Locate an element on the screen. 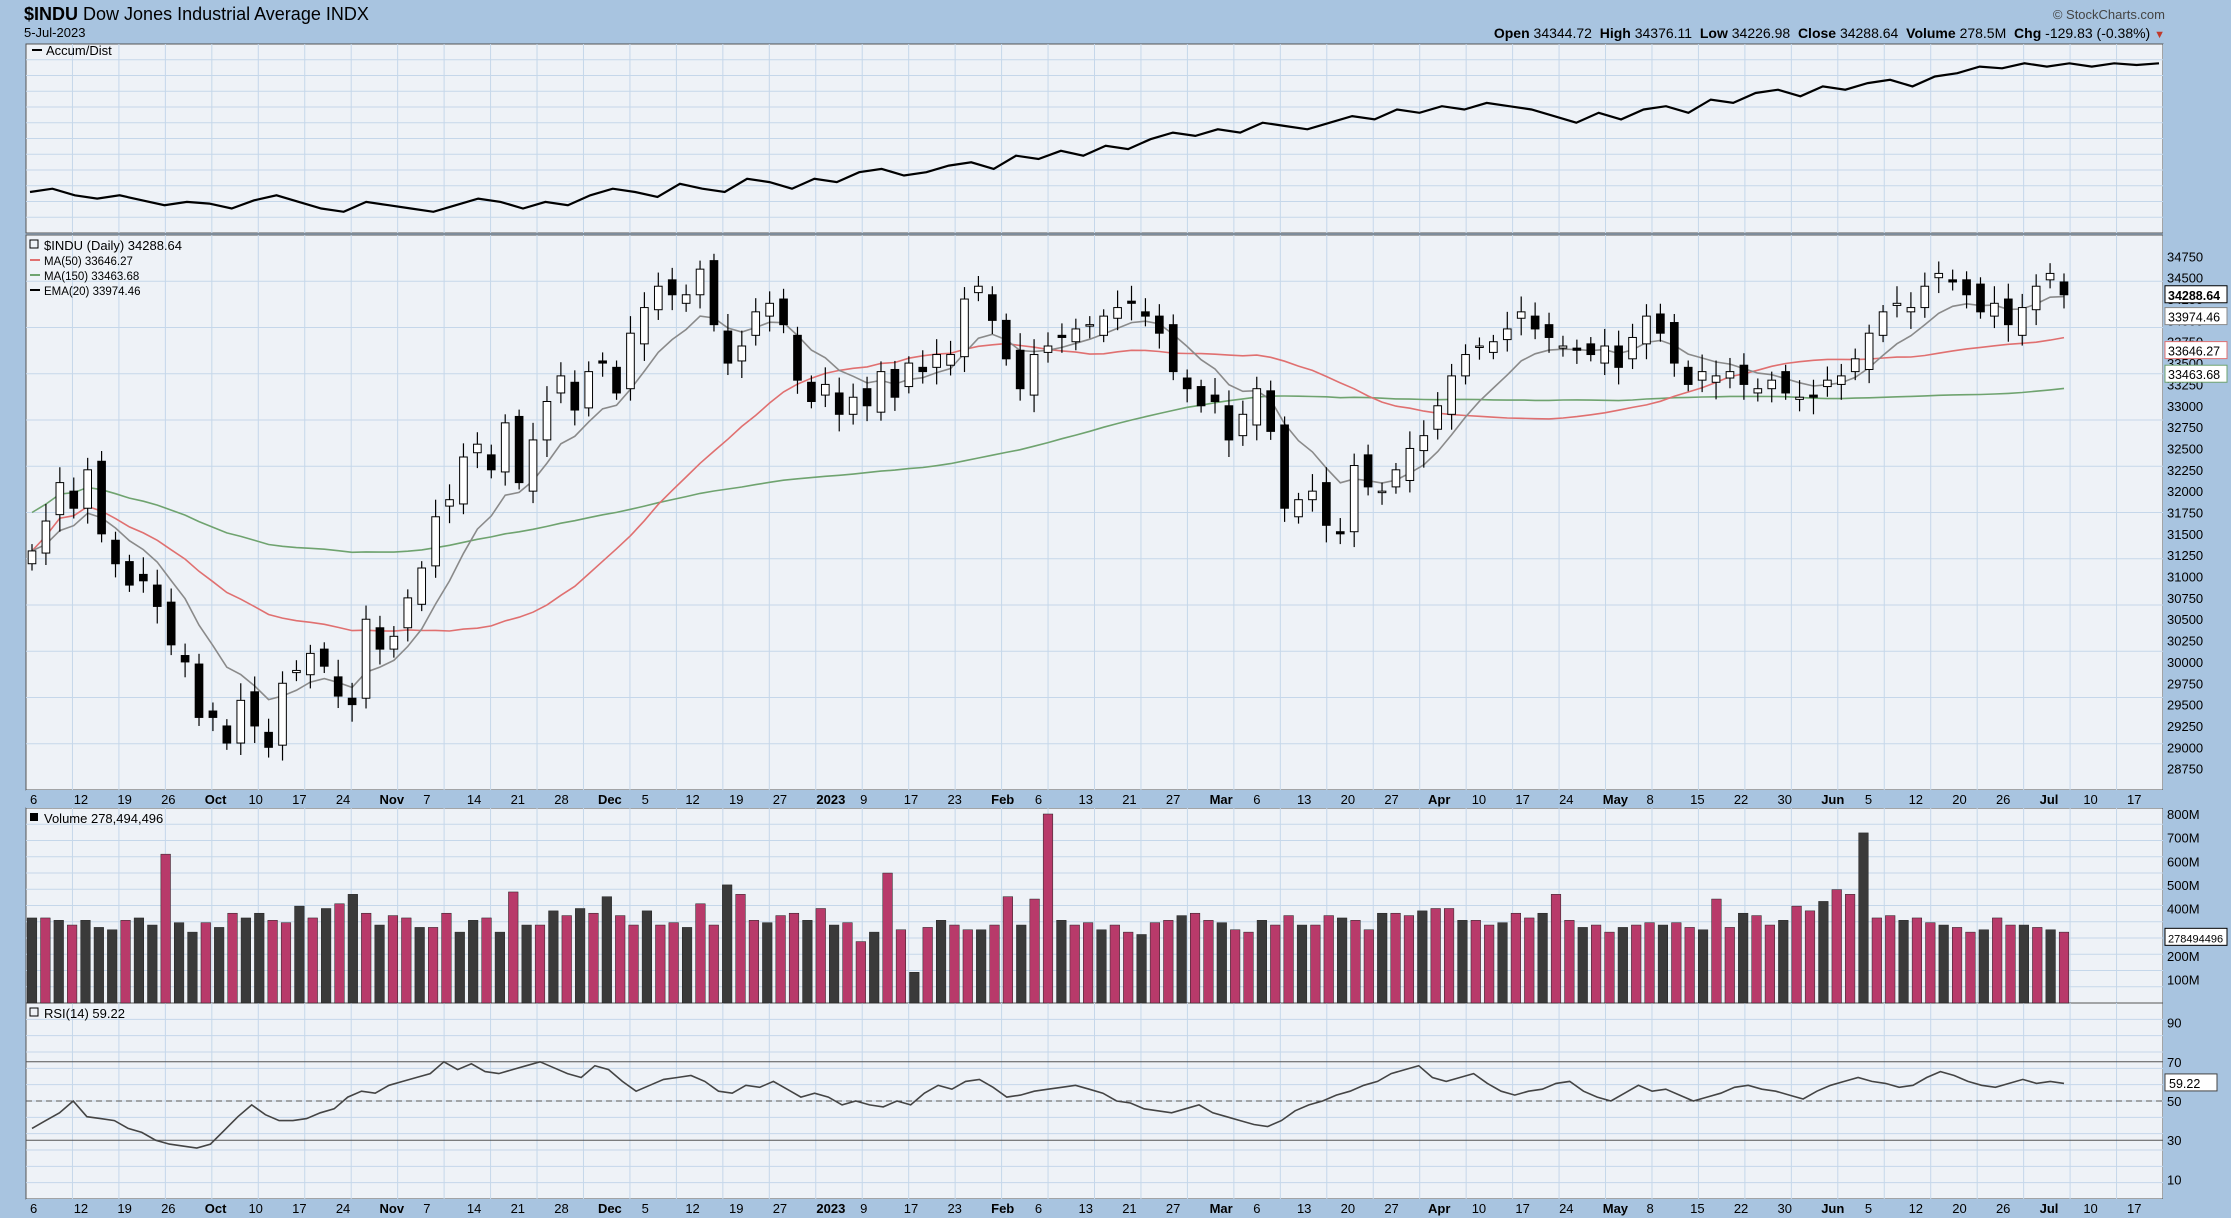  price-x-tick: 26 is located at coordinates (2003, 799).